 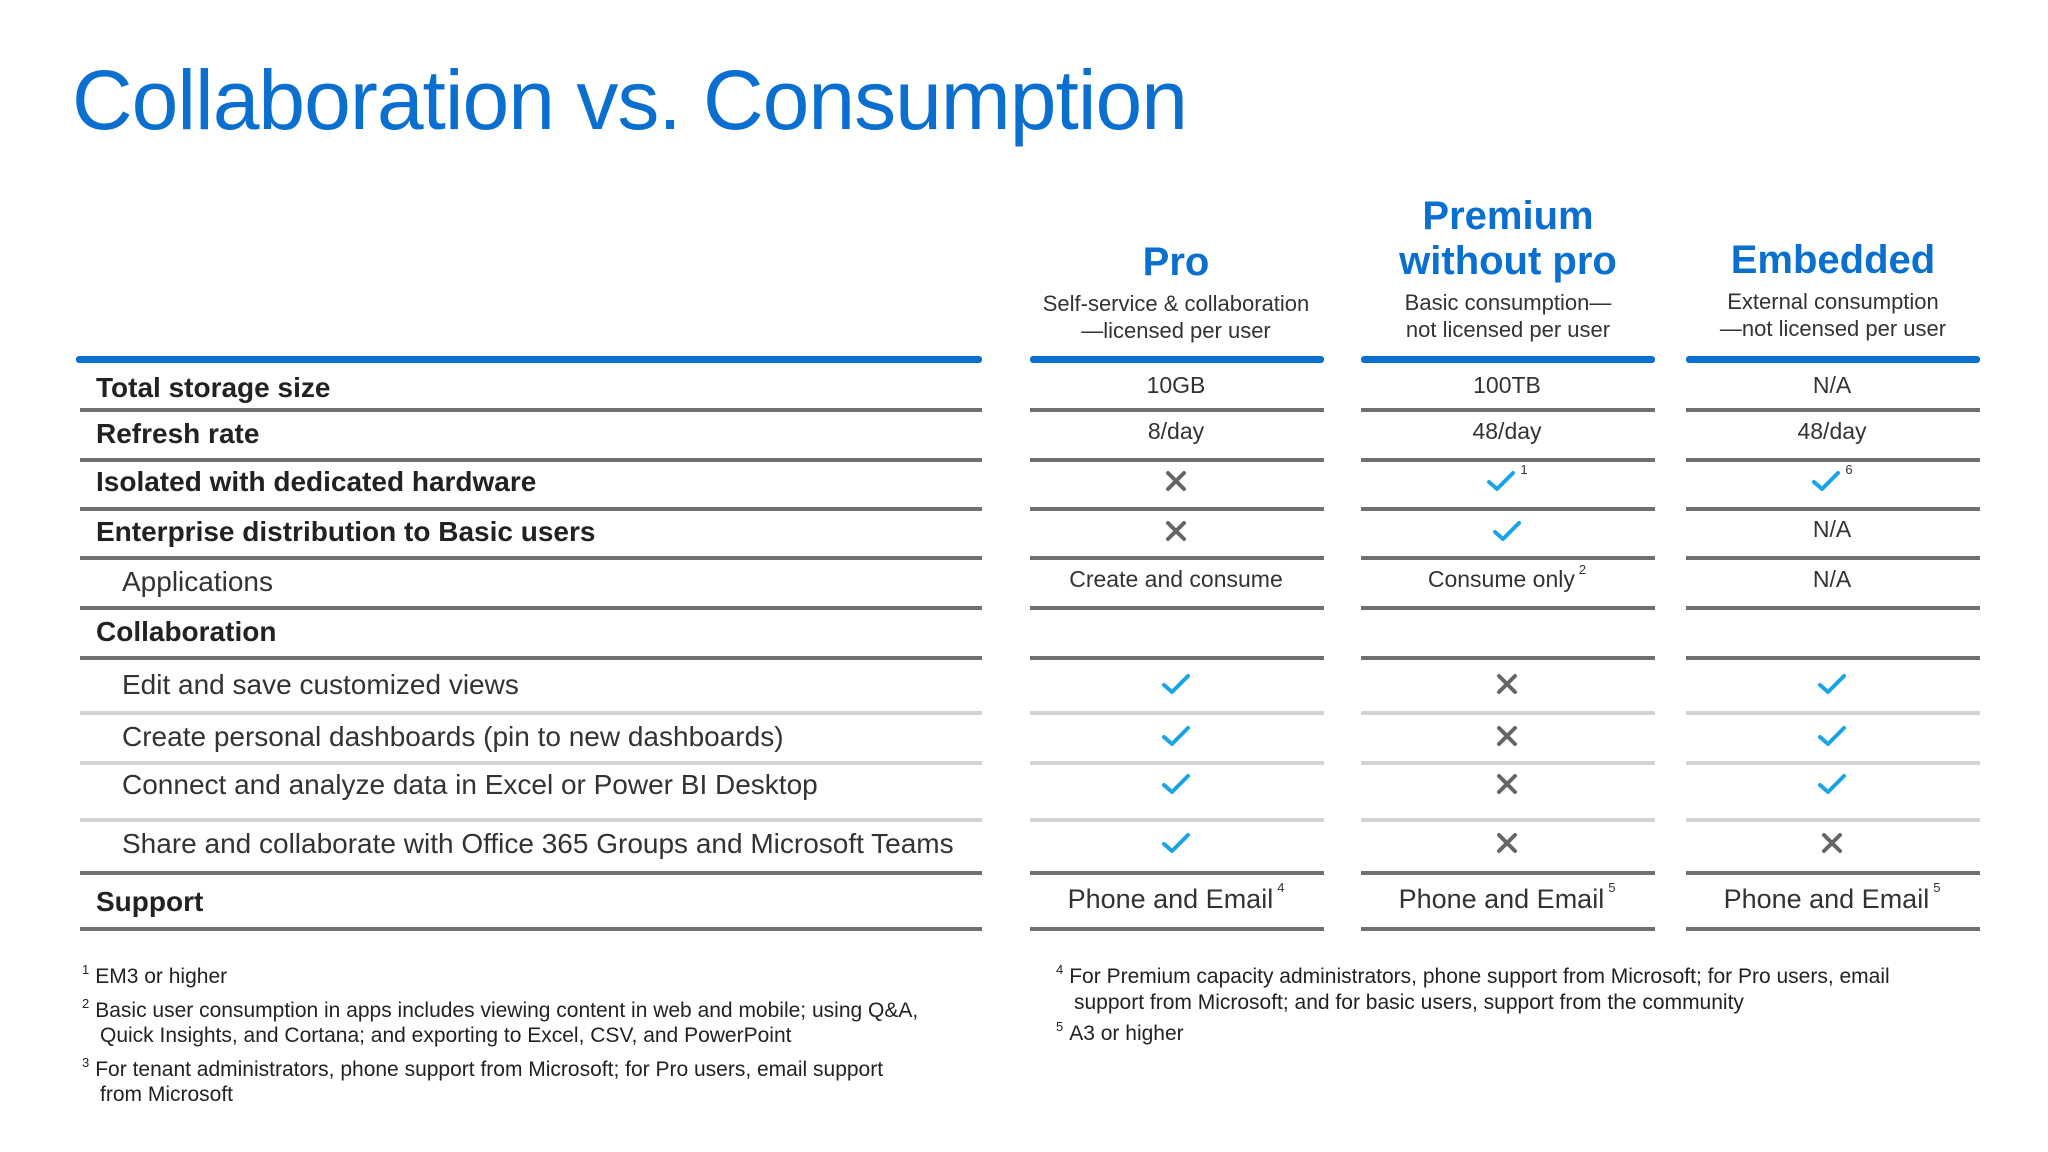 What do you see at coordinates (1582, 569) in the screenshot?
I see `footnote-ref: 2` at bounding box center [1582, 569].